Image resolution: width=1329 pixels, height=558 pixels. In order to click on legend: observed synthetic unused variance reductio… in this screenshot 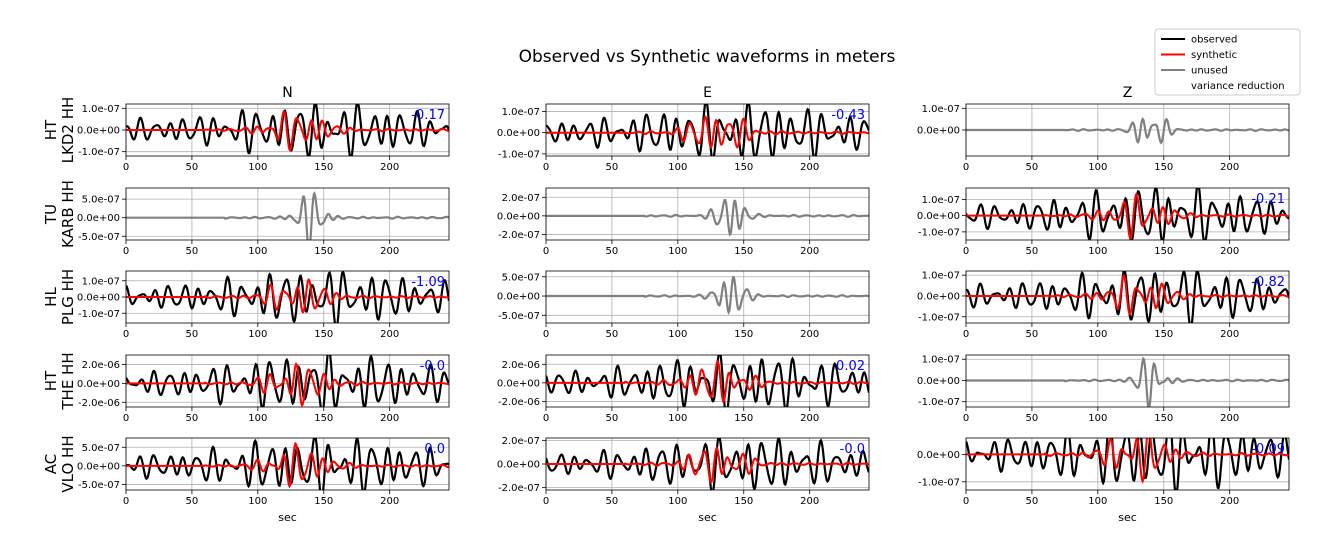, I will do `click(1227, 62)`.